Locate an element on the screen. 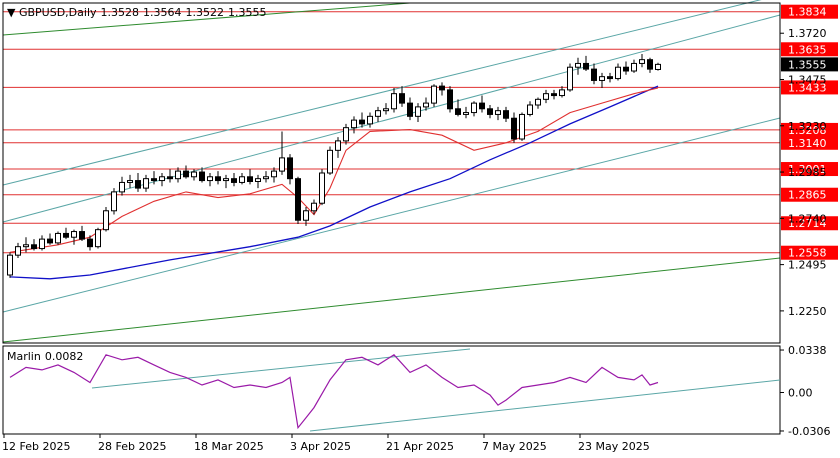 The image size is (840, 458). time-tick-label-1: 28 Feb 2025 is located at coordinates (132, 446).